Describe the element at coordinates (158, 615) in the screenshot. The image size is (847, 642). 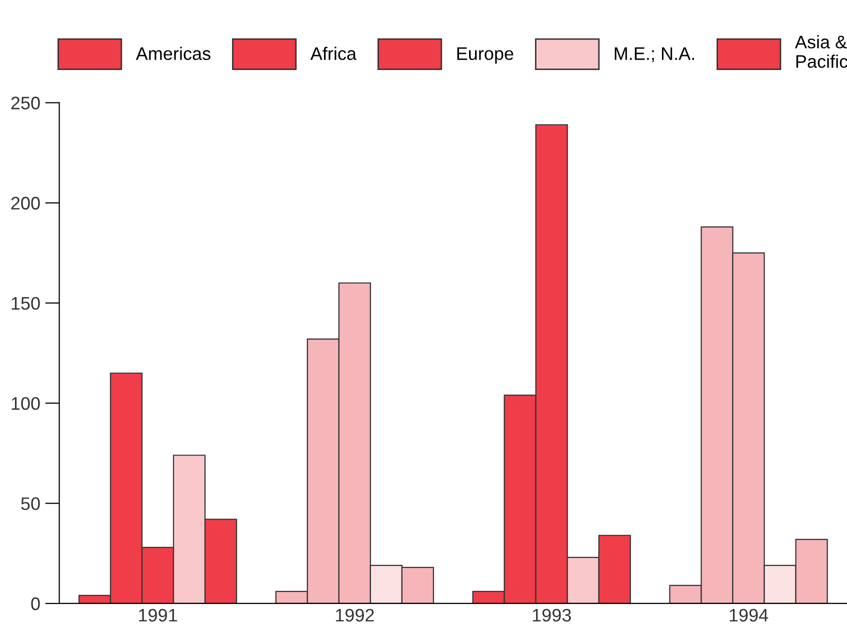
I see `x-tick-label: 1991` at that location.